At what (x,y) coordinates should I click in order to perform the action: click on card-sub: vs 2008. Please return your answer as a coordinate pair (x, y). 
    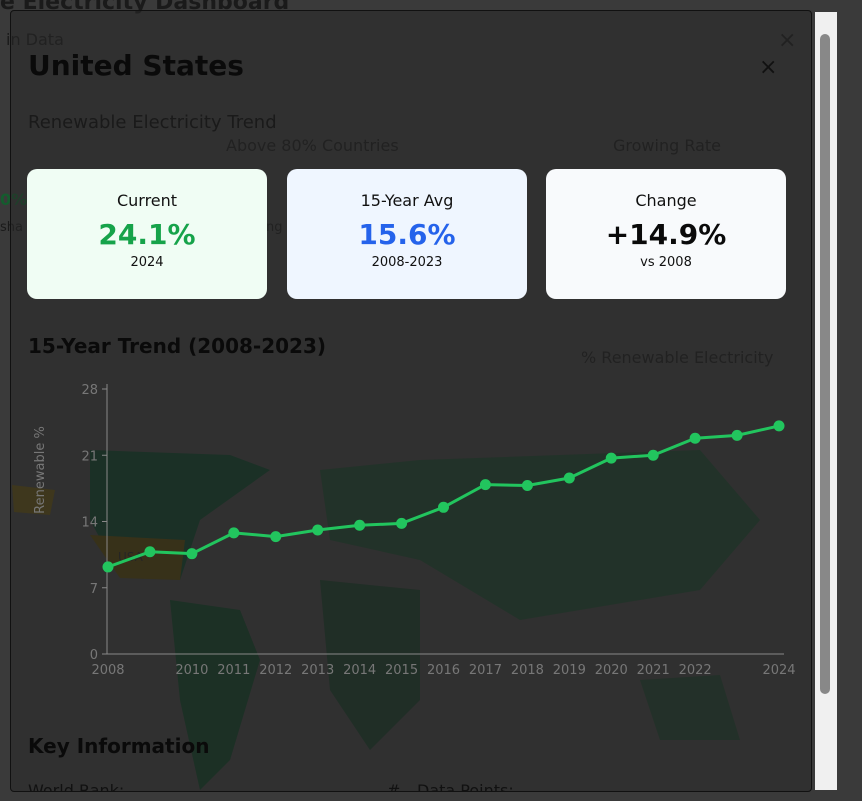
    Looking at the image, I should click on (666, 262).